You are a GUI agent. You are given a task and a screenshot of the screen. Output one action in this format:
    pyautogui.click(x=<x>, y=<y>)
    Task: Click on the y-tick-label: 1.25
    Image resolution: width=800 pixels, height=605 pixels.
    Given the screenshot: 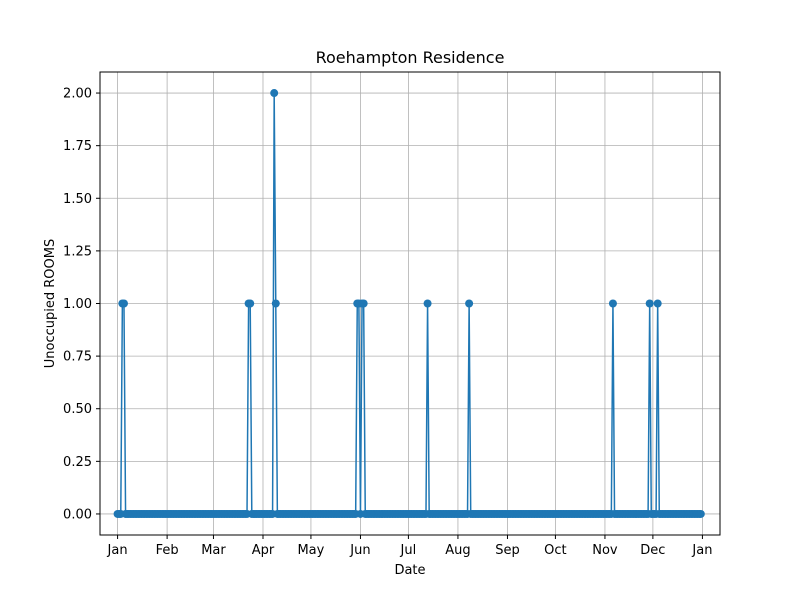 What is the action you would take?
    pyautogui.click(x=77, y=251)
    